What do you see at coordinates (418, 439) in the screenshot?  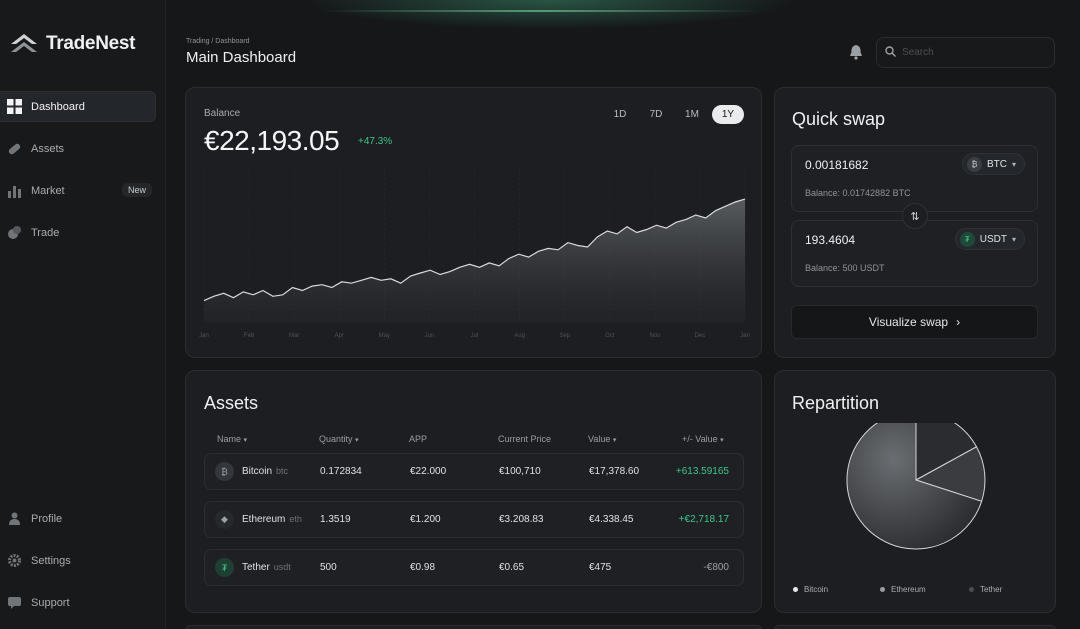 I see `column-header-app: APP` at bounding box center [418, 439].